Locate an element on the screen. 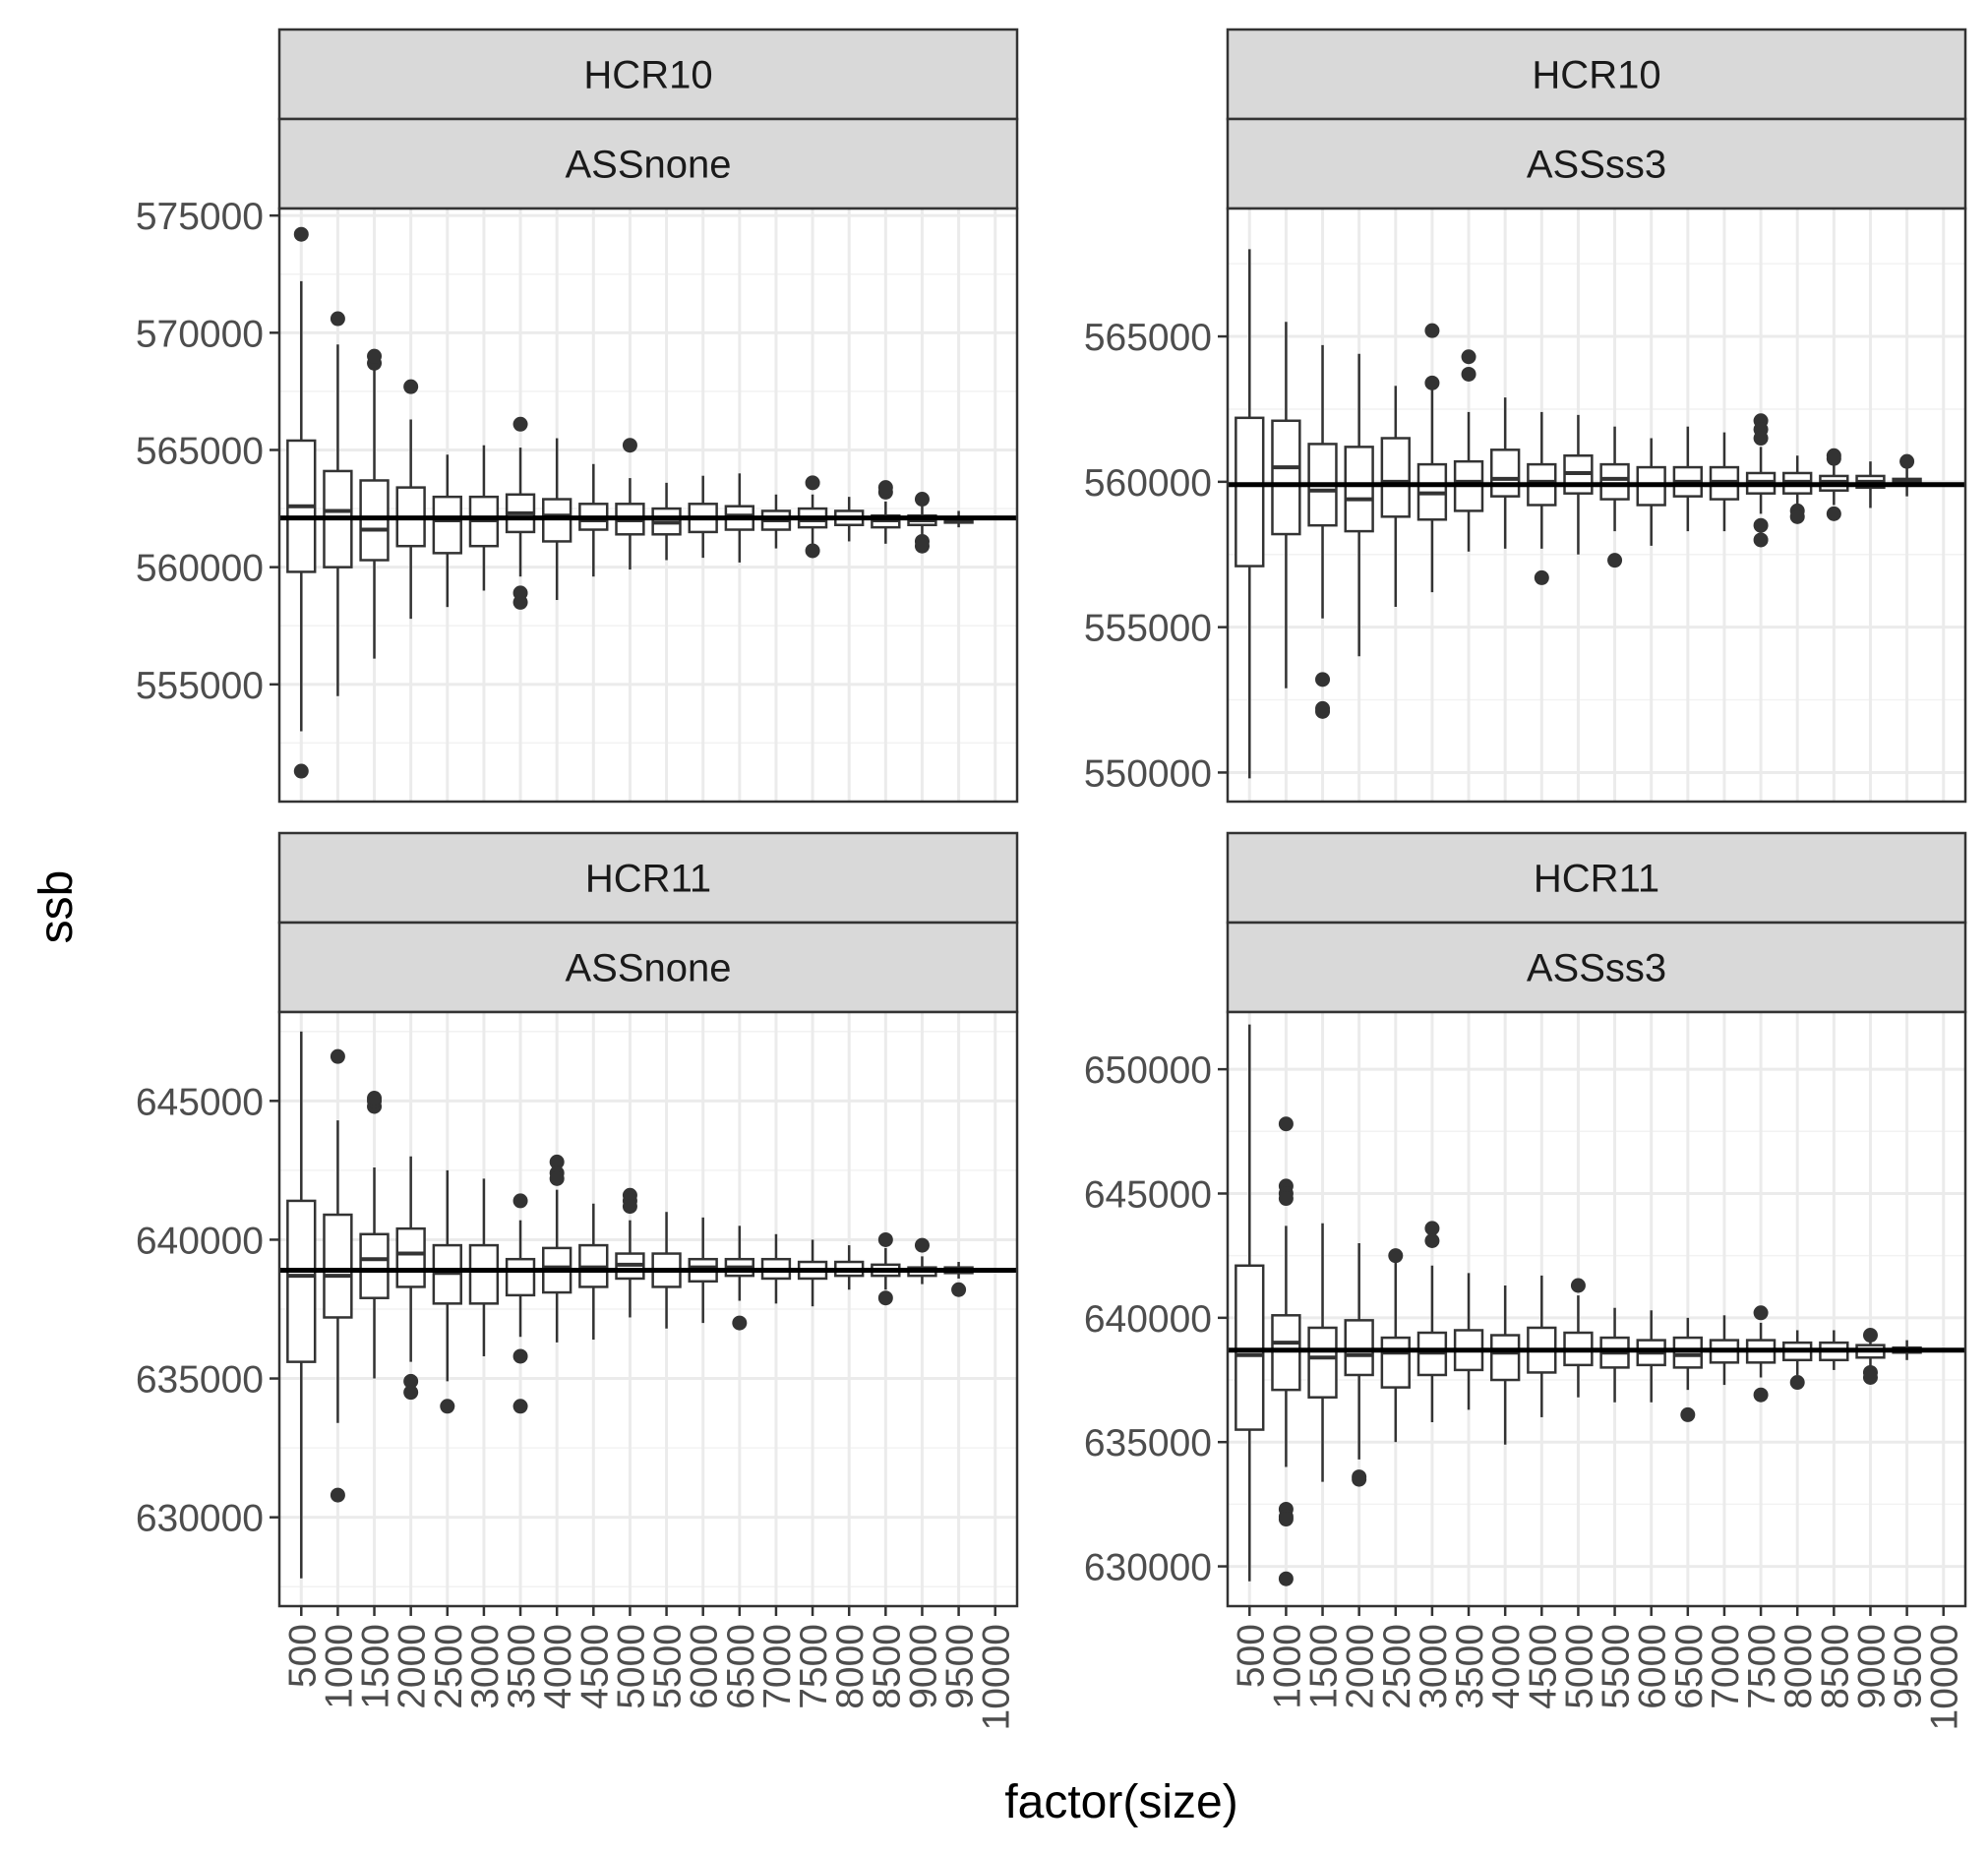 Image resolution: width=1988 pixels, height=1853 pixels. y-tick-label: 640000 is located at coordinates (200, 1241).